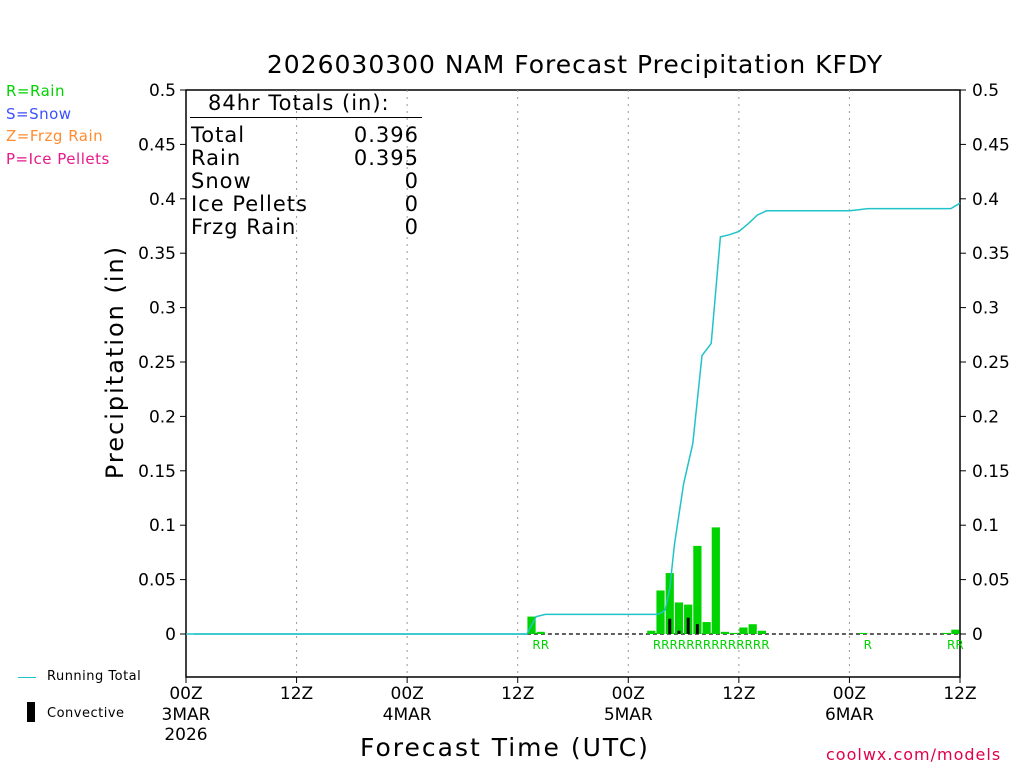 This screenshot has width=1024, height=768. Describe the element at coordinates (868, 645) in the screenshot. I see `precip-type-label: R` at that location.